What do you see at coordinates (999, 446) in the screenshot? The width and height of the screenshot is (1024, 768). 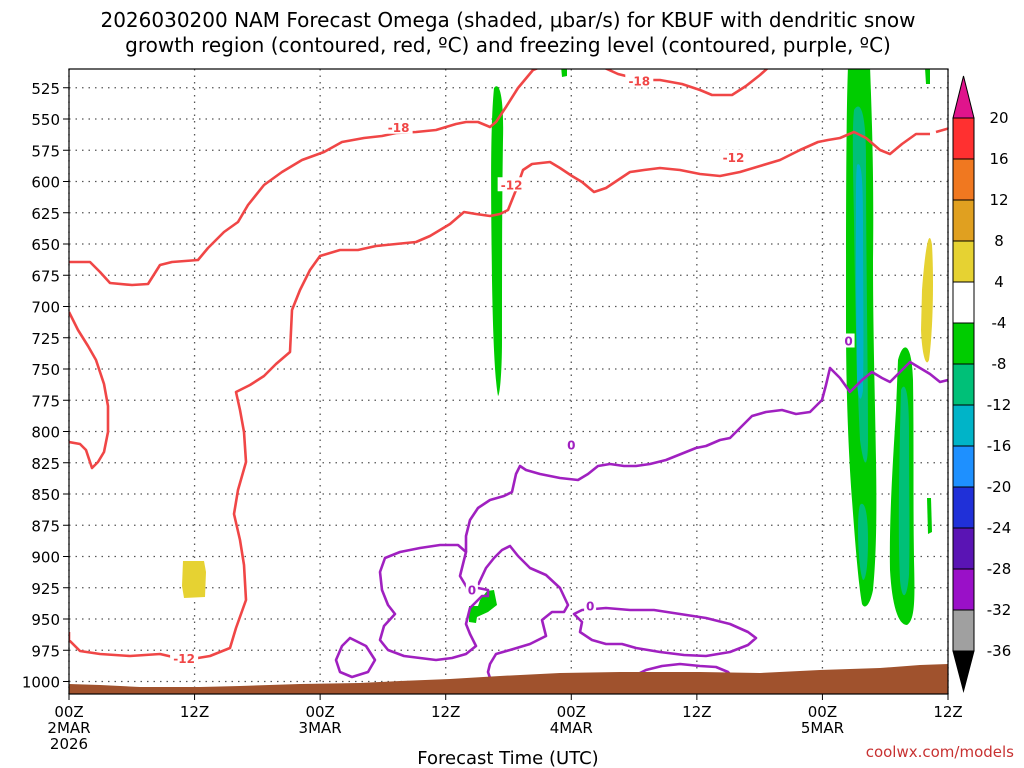 I see `colorbar-label-8: -16` at bounding box center [999, 446].